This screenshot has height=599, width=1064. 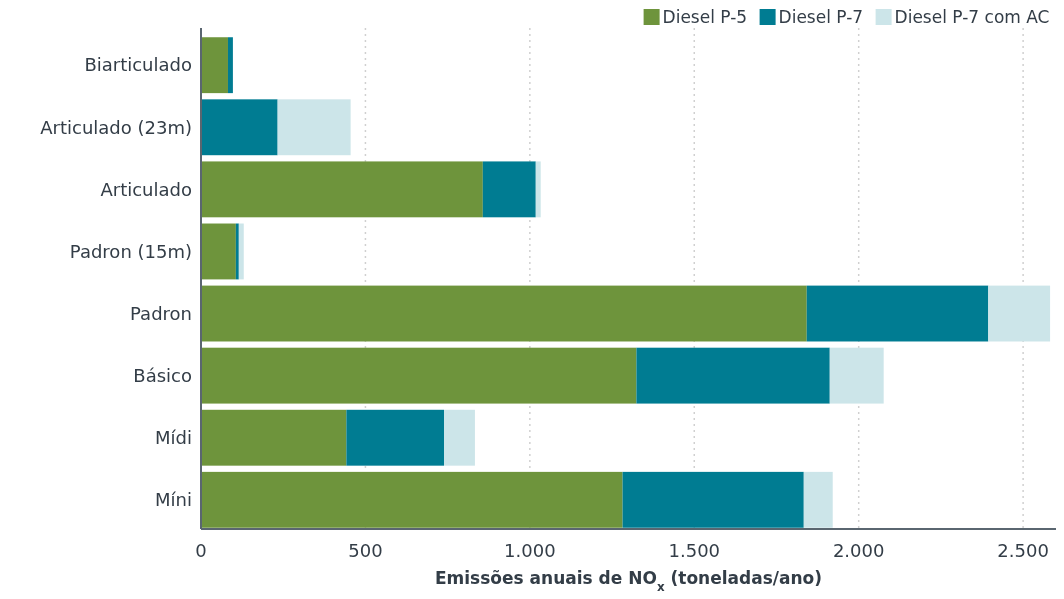 What do you see at coordinates (201, 550) in the screenshot?
I see `x-tick-label: 0` at bounding box center [201, 550].